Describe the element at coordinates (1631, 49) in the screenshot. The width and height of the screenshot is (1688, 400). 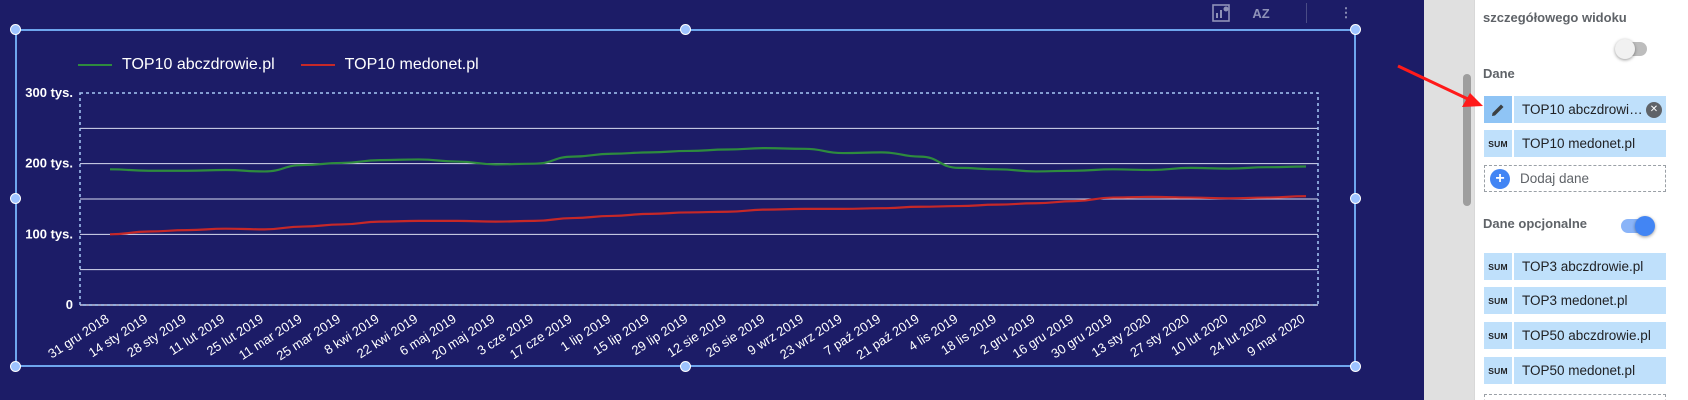
I see `detail-view-toggle` at that location.